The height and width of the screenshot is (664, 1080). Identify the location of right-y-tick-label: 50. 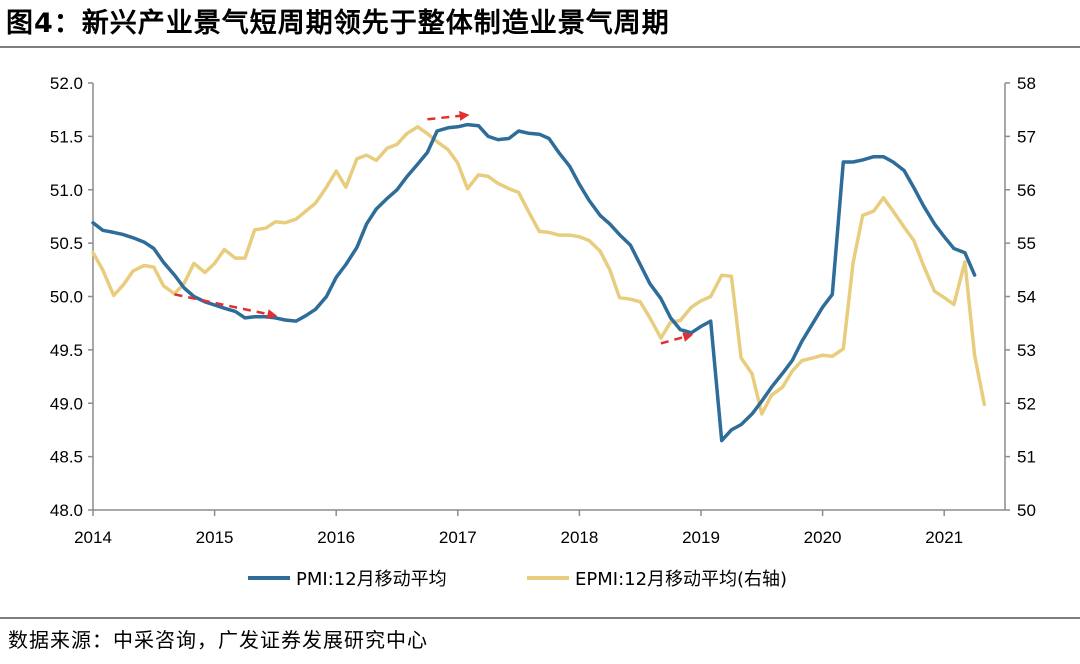
(1026, 510).